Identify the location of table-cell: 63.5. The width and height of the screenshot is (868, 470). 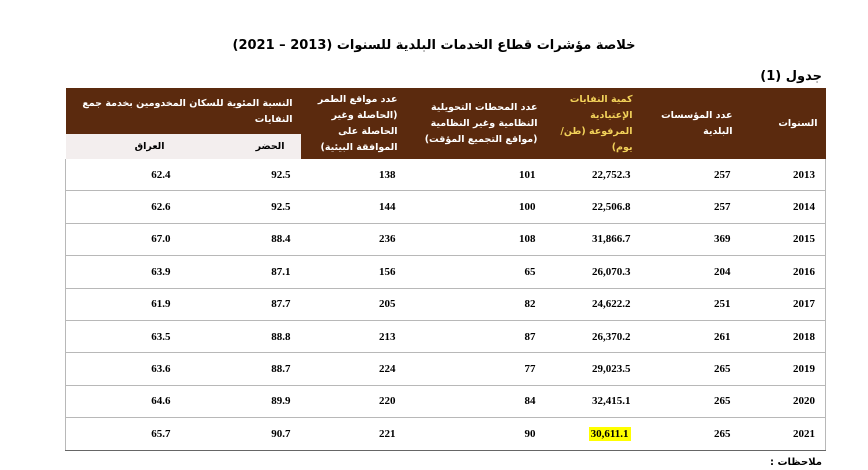
(122, 337).